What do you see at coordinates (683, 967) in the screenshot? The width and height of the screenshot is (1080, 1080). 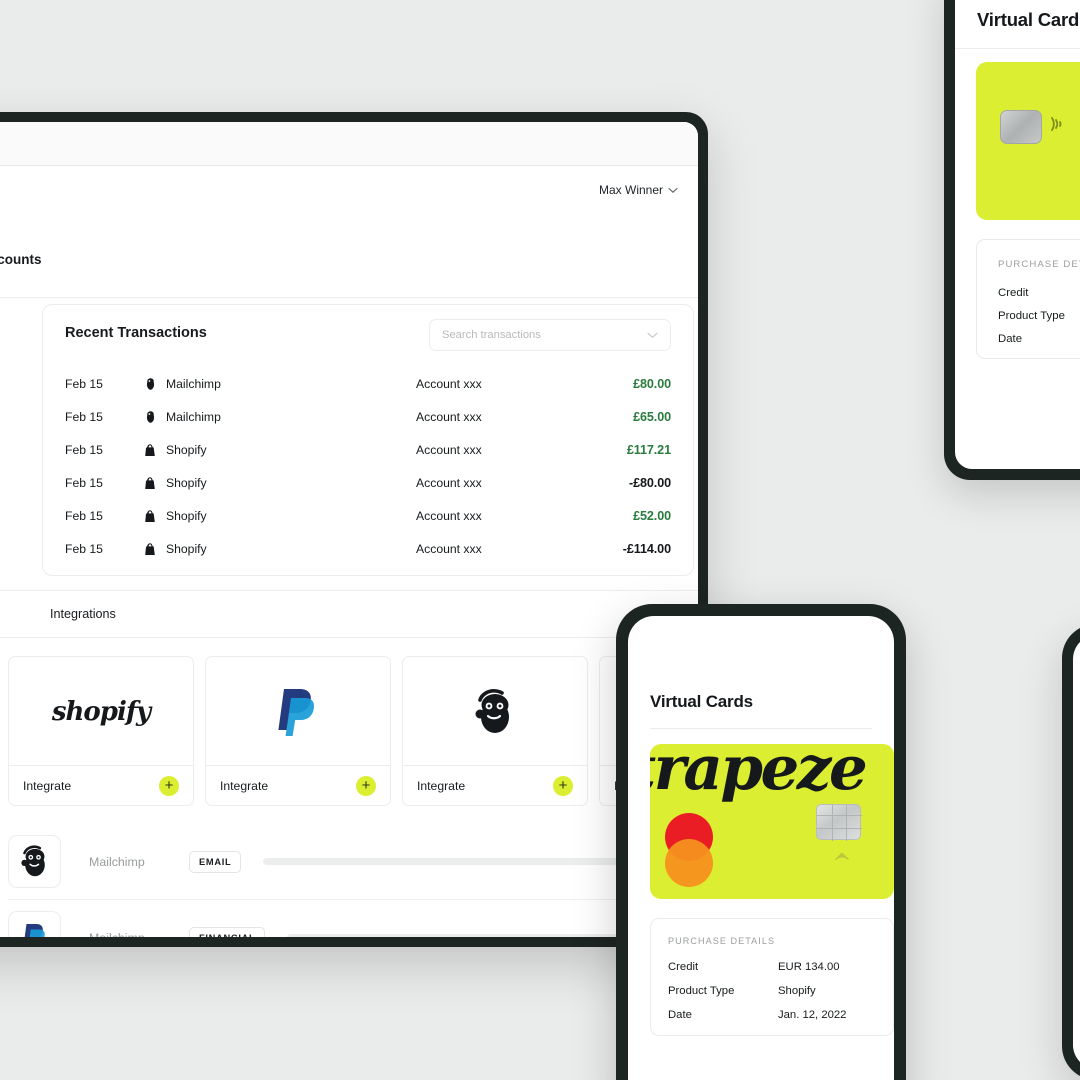 I see `detail-key: Credit` at bounding box center [683, 967].